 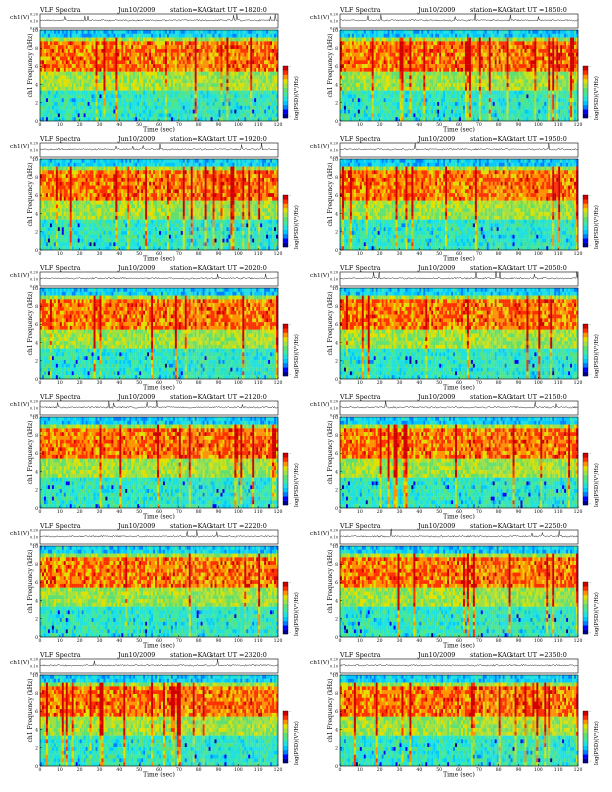 What do you see at coordinates (159, 130) in the screenshot?
I see `x-axis-label: Time (sec)` at bounding box center [159, 130].